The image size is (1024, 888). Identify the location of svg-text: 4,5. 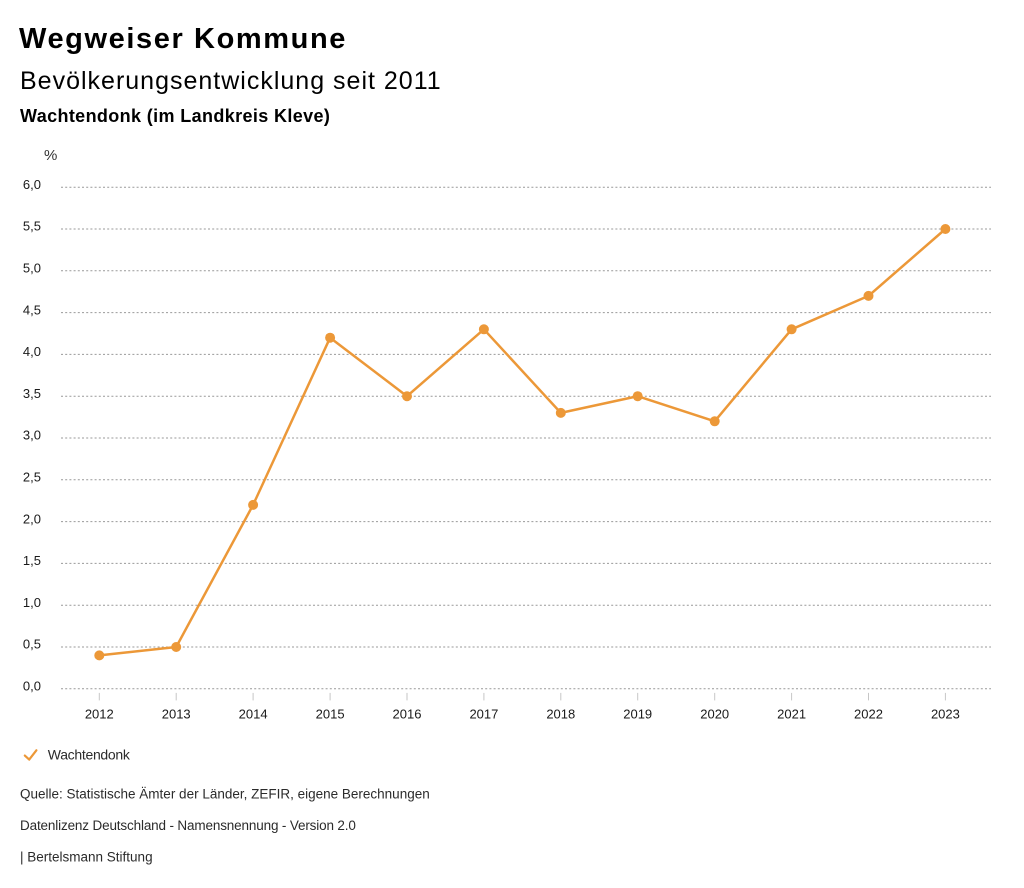
(32, 309).